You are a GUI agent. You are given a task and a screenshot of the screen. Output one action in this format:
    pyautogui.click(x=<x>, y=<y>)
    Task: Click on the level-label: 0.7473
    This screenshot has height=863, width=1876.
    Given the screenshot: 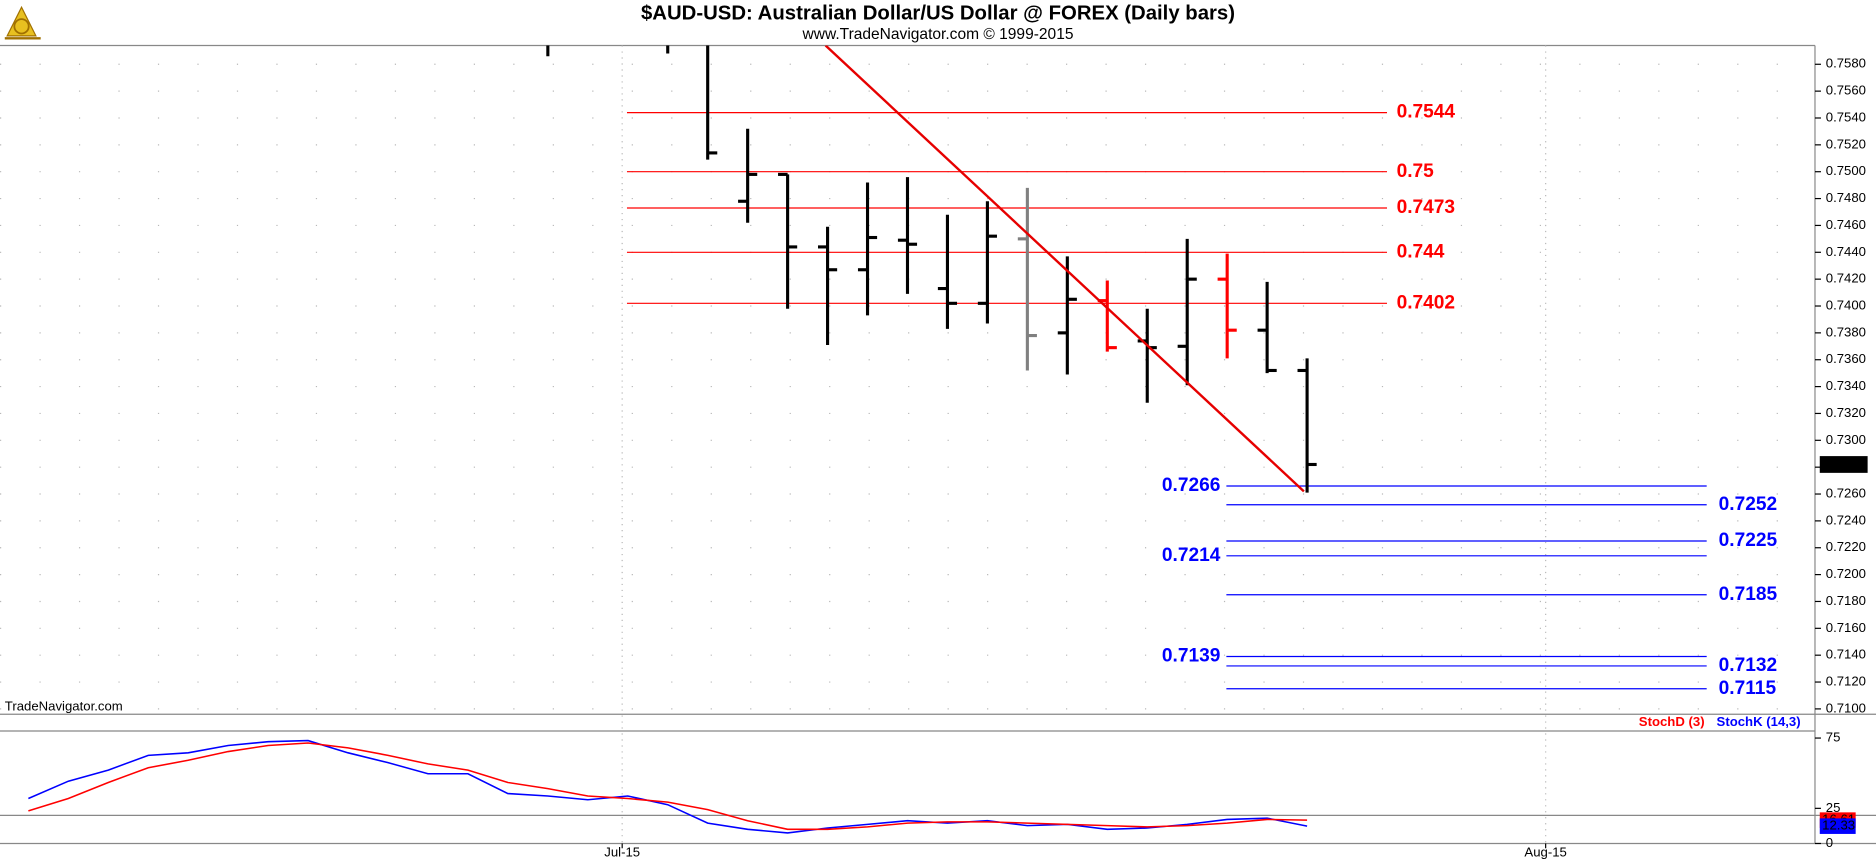 What is the action you would take?
    pyautogui.click(x=1426, y=207)
    